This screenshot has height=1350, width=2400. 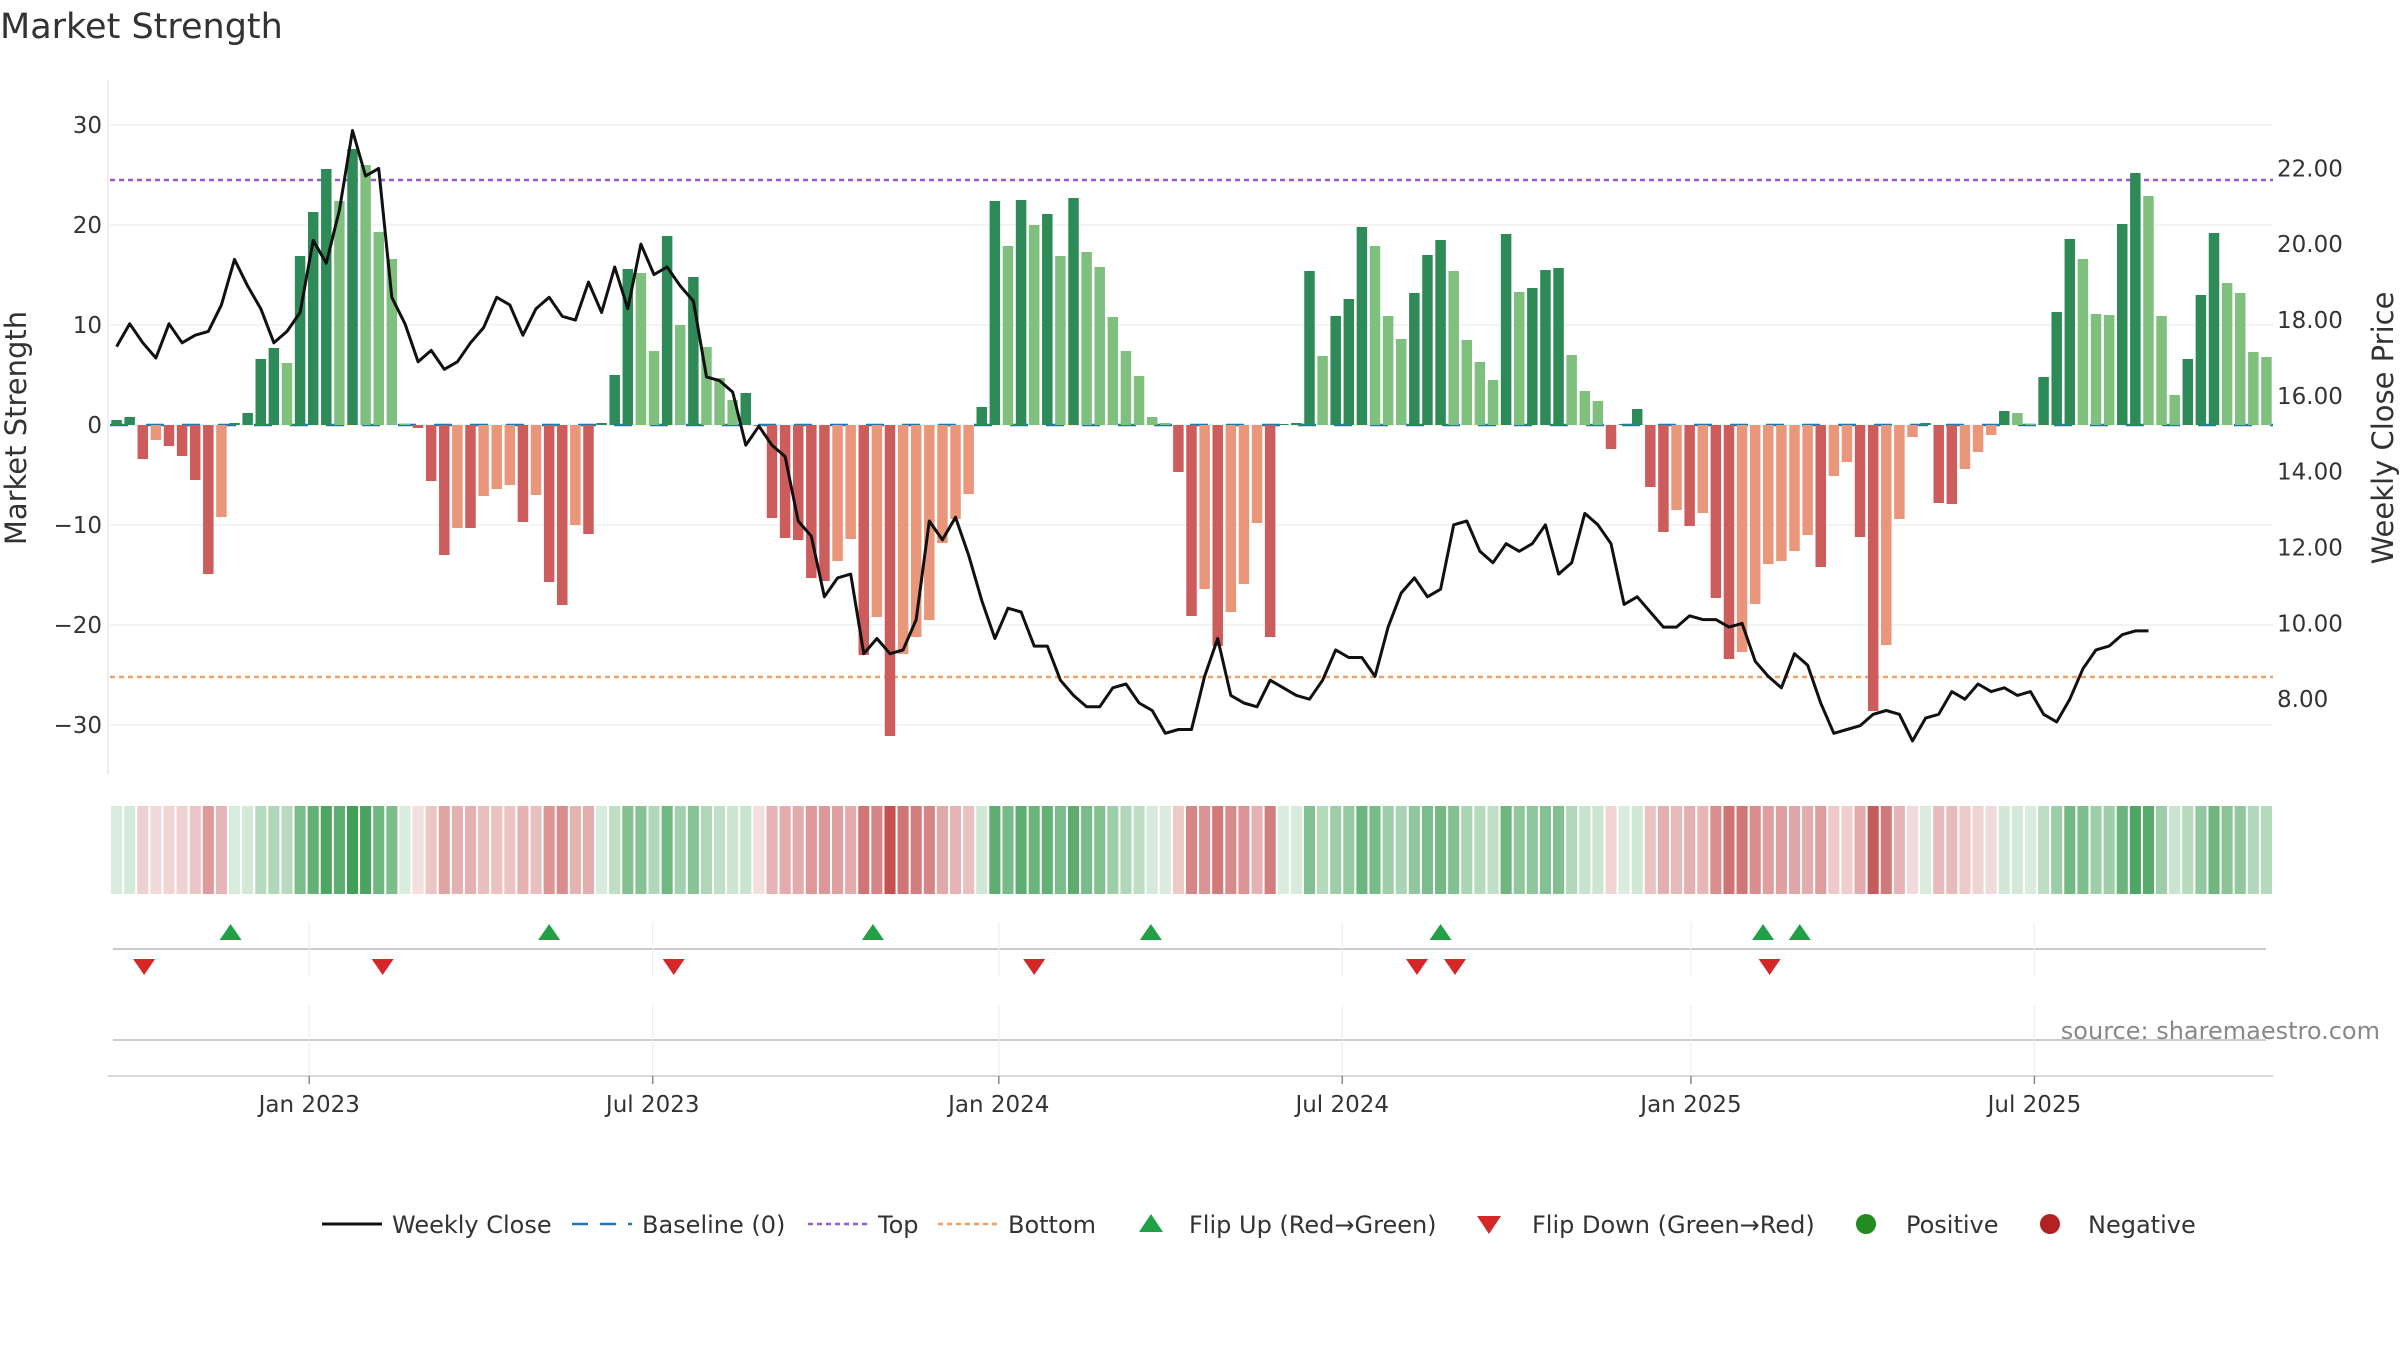 I want to click on x-tick-label: Jul 2023, so click(x=652, y=1105).